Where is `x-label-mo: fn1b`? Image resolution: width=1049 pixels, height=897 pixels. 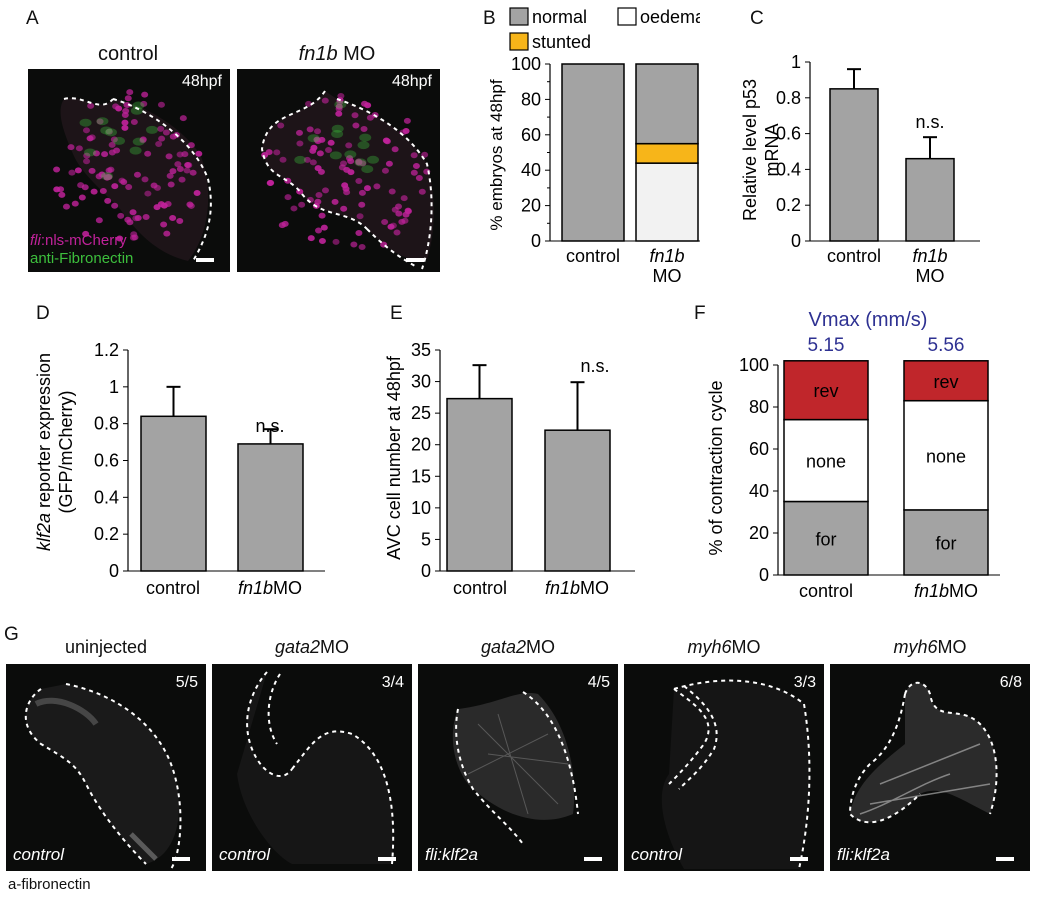 x-label-mo: fn1b is located at coordinates (929, 256).